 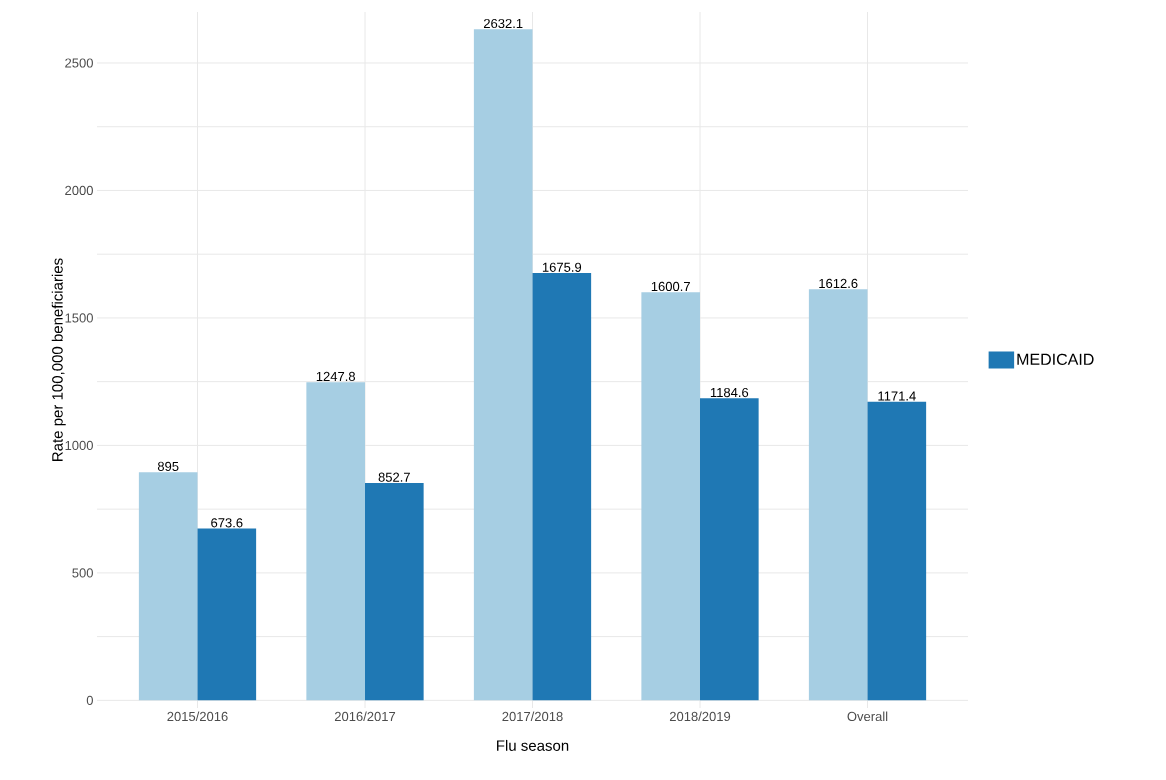 What do you see at coordinates (227, 523) in the screenshot?
I see `data-label: 673.6` at bounding box center [227, 523].